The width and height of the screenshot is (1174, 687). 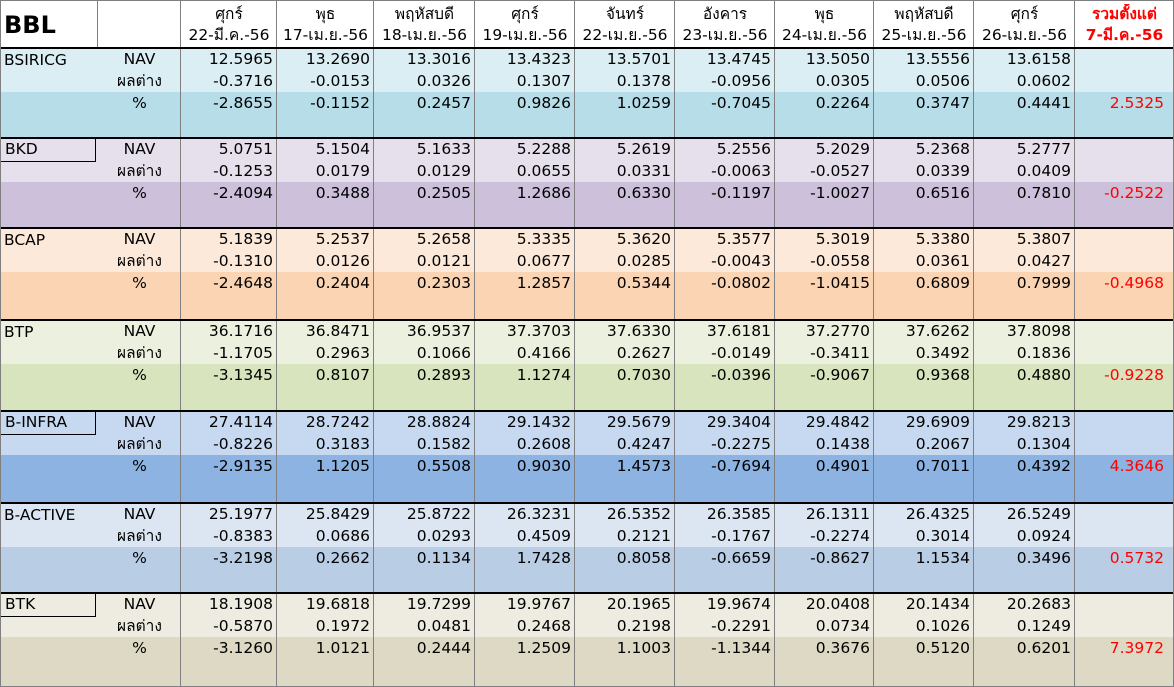 I want to click on nav-value: 37.6181, so click(x=738, y=331).